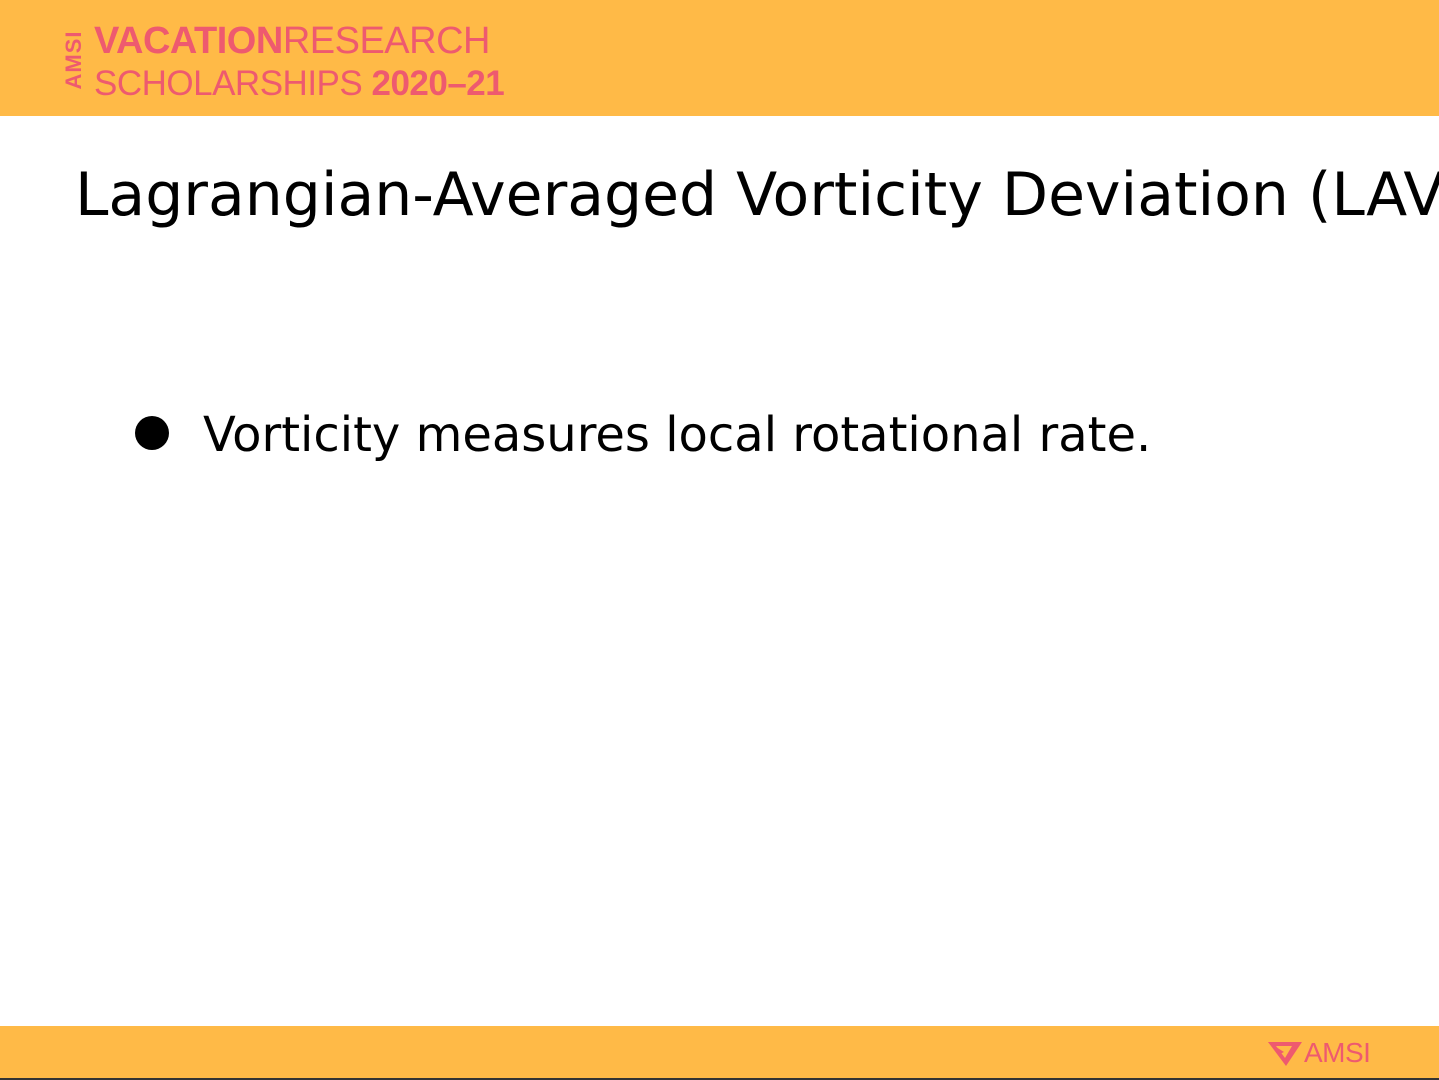 This screenshot has height=1080, width=1439. I want to click on logo-line-1: VACATIONRESEARCH, so click(292, 41).